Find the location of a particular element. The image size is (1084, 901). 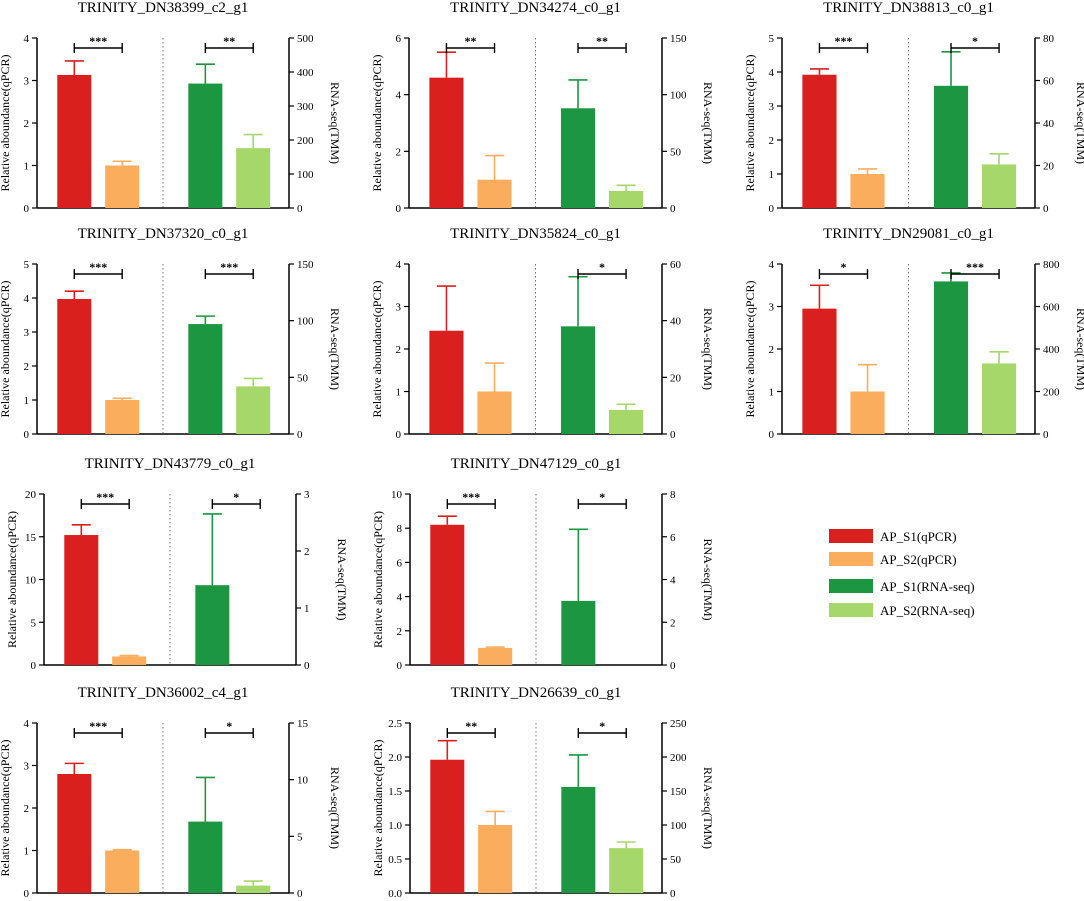

right-tick-label: 2 is located at coordinates (673, 623).